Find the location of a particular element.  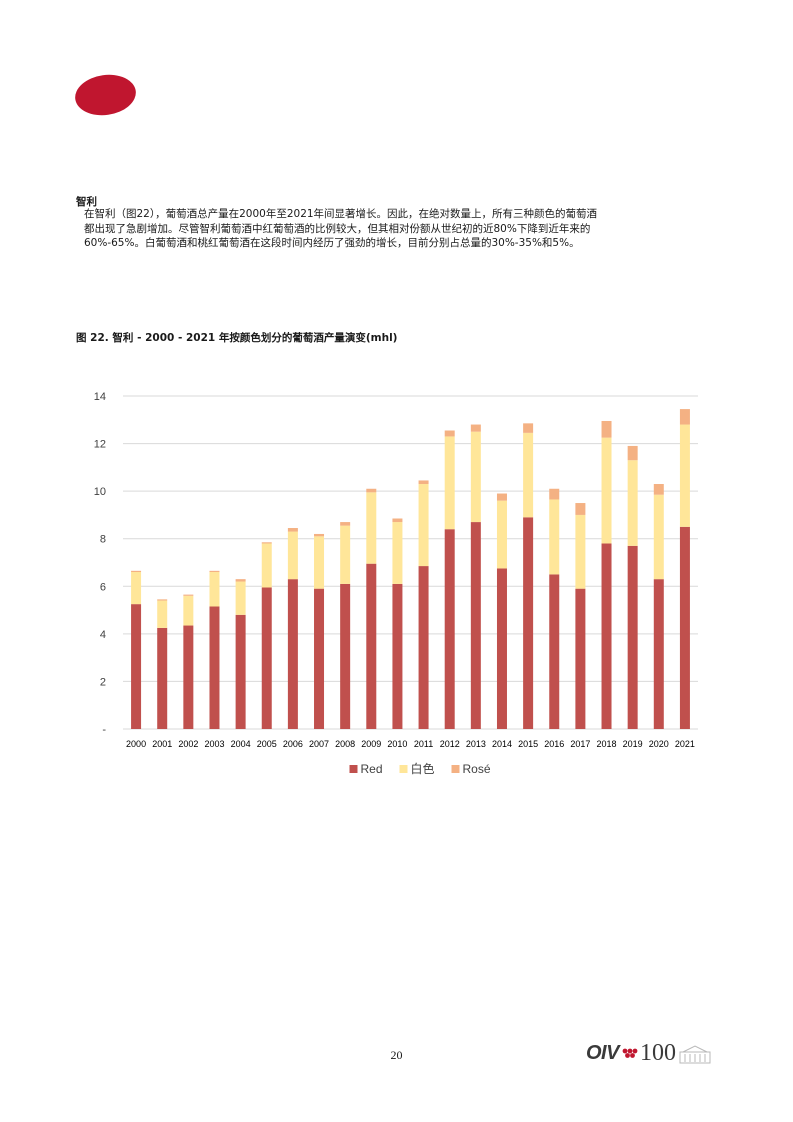

building-icon is located at coordinates (695, 1053).